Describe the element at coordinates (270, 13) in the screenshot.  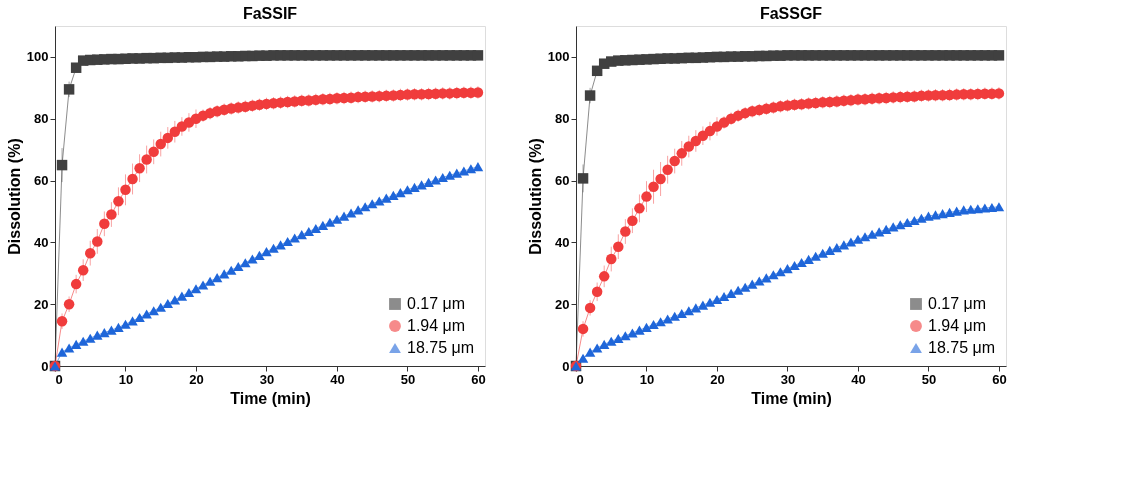
I see `chart-title: FaSSIF` at that location.